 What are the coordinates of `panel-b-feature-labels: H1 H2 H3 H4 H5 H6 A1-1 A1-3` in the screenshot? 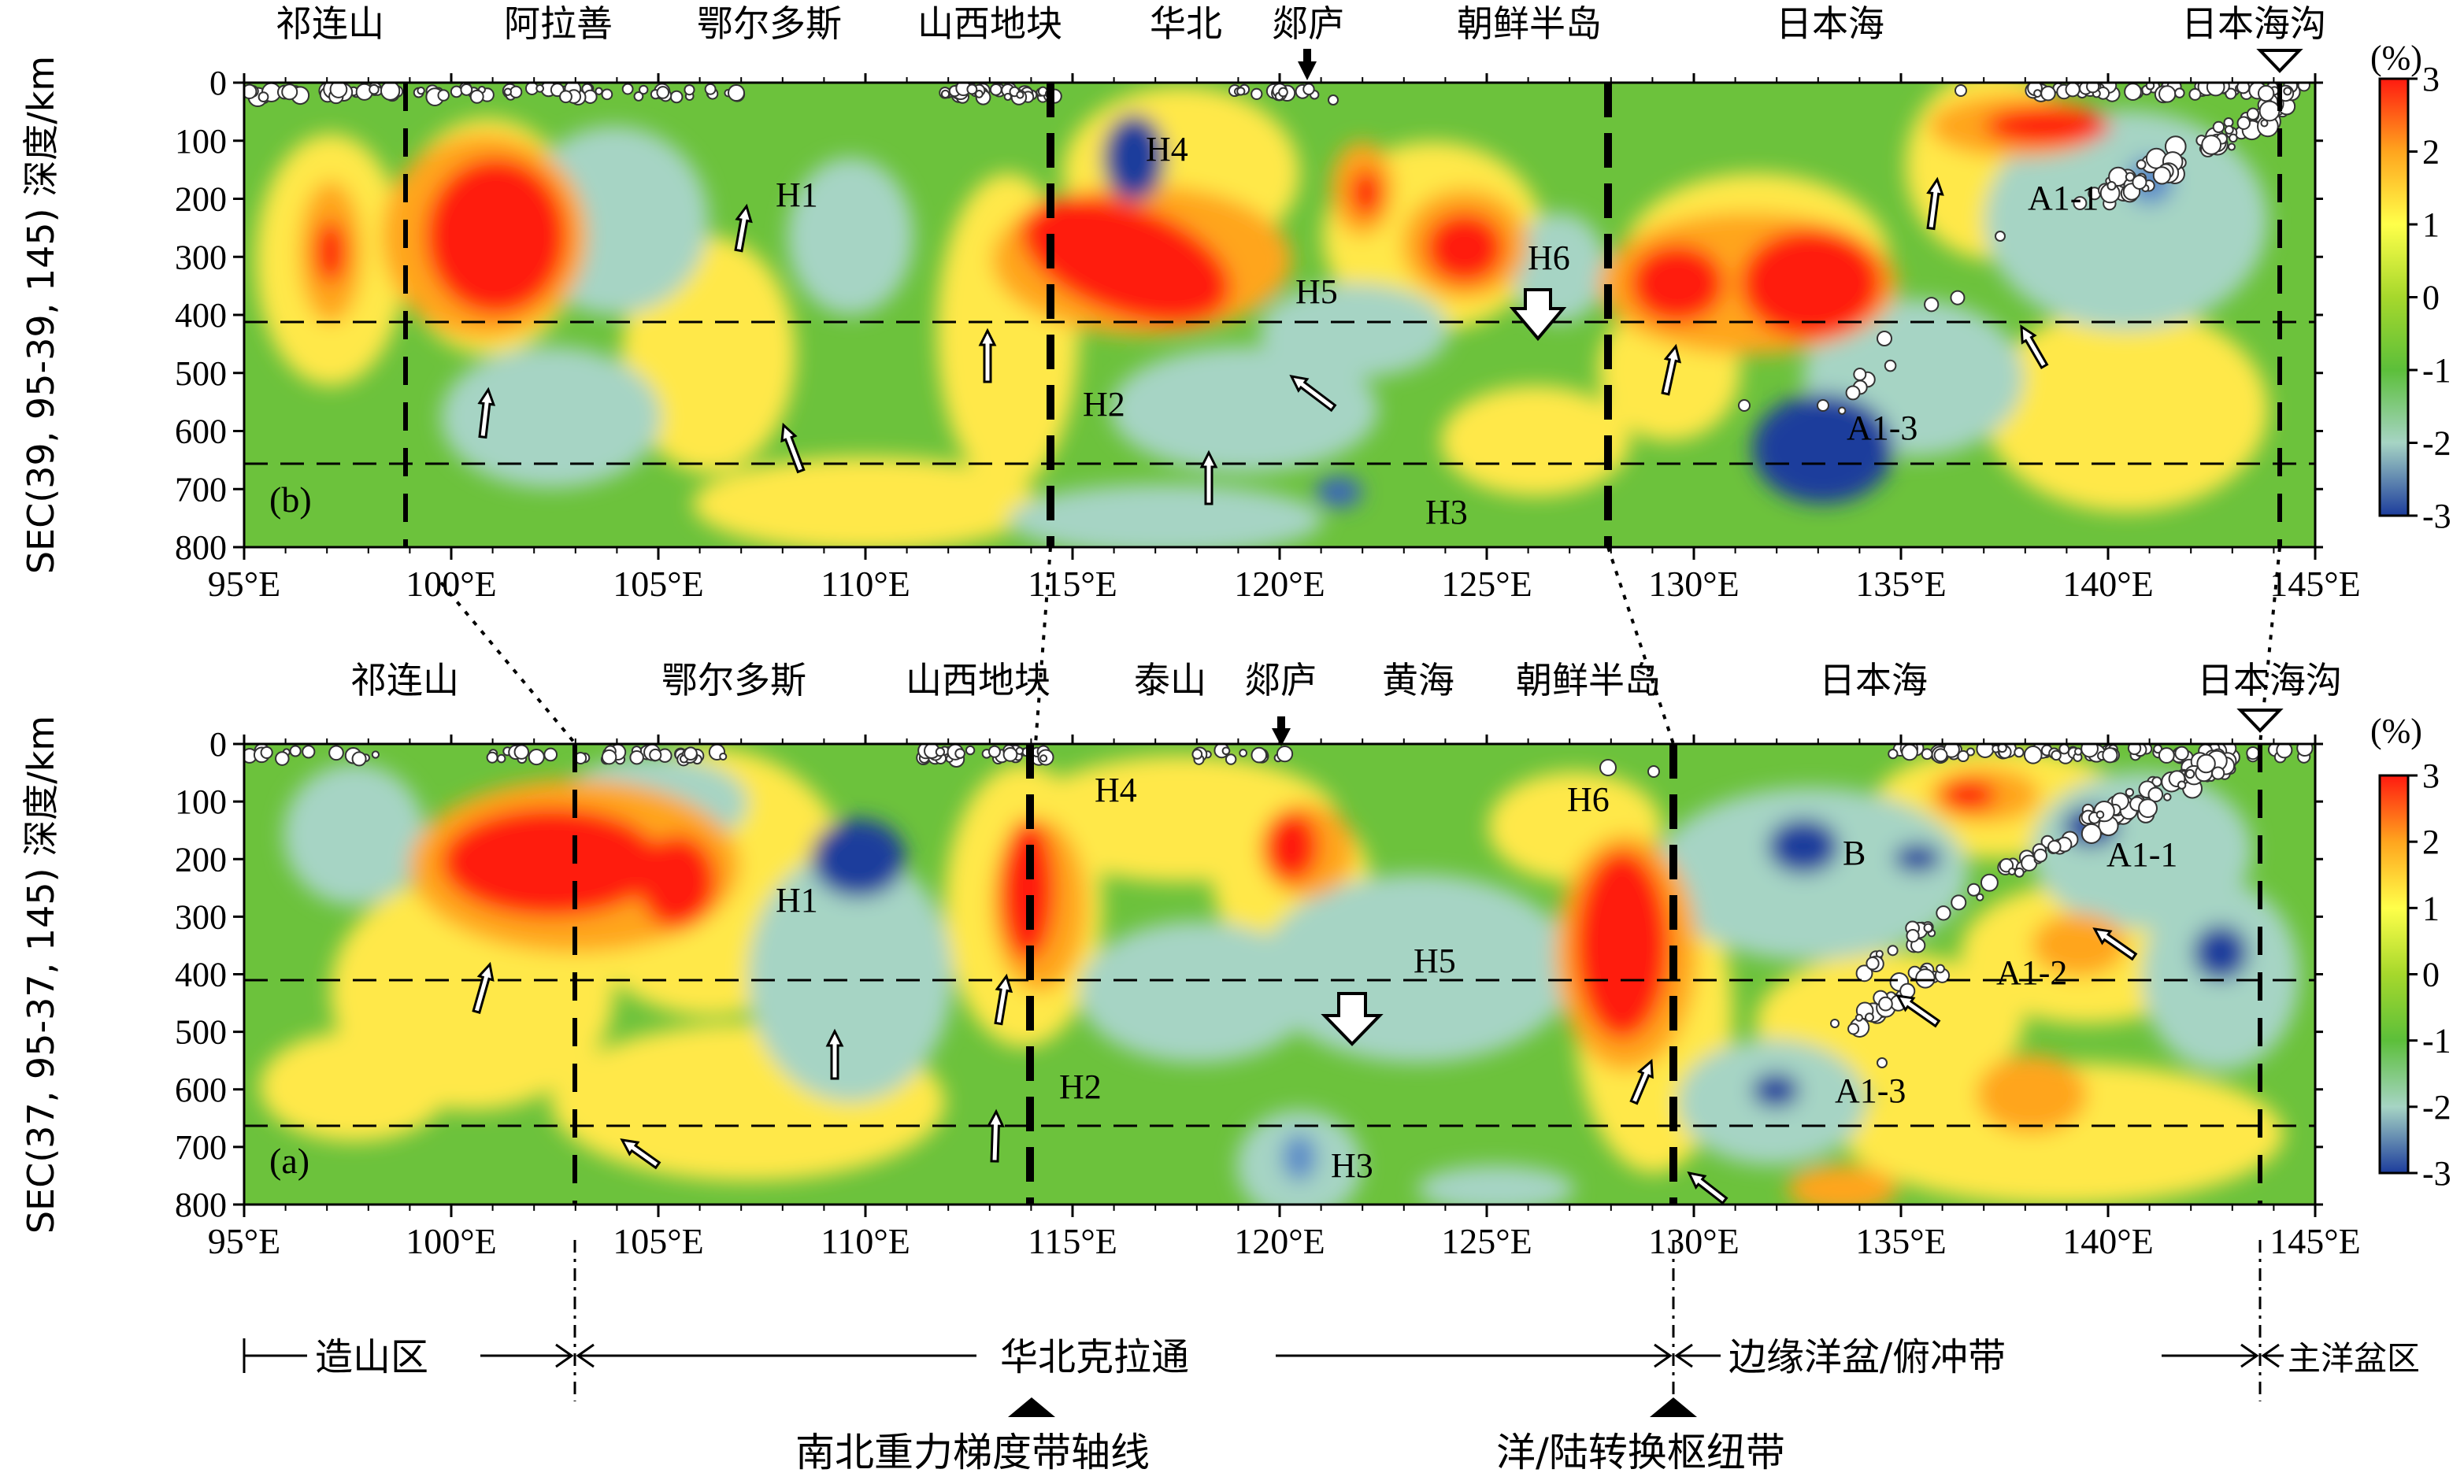 It's located at (1437, 331).